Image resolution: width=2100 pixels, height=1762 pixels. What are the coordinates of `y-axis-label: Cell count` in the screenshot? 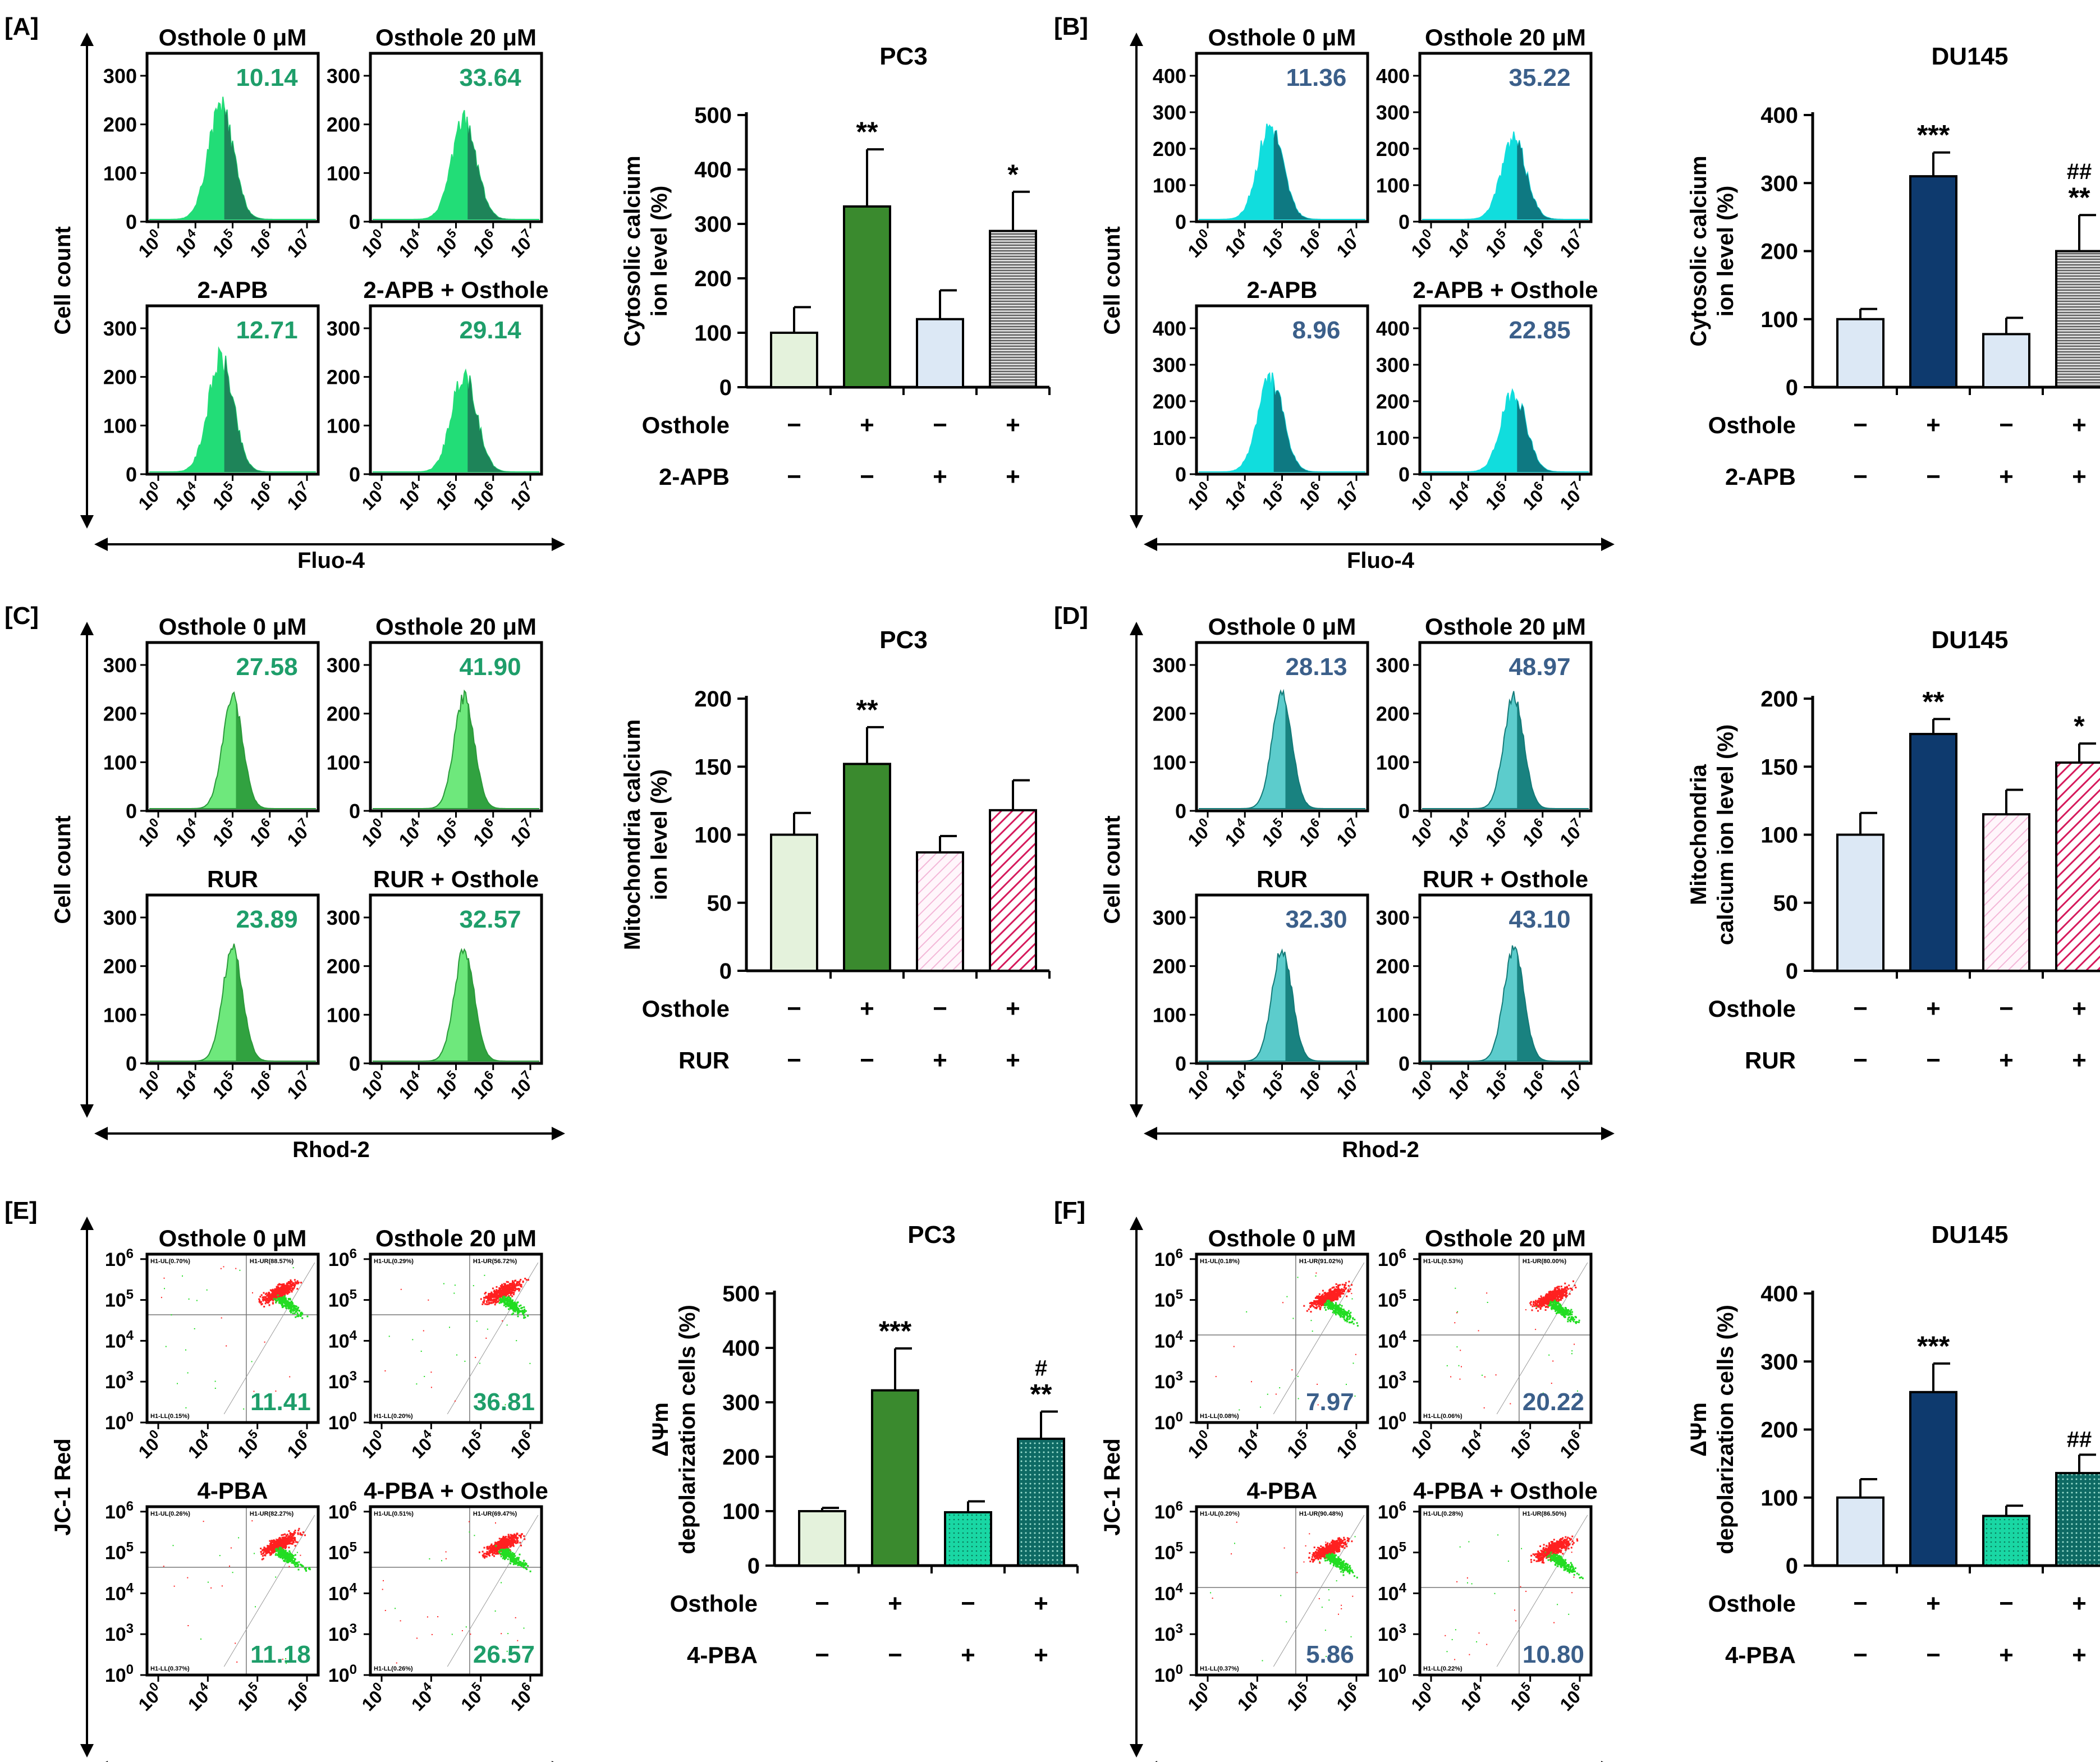 It's located at (63, 280).